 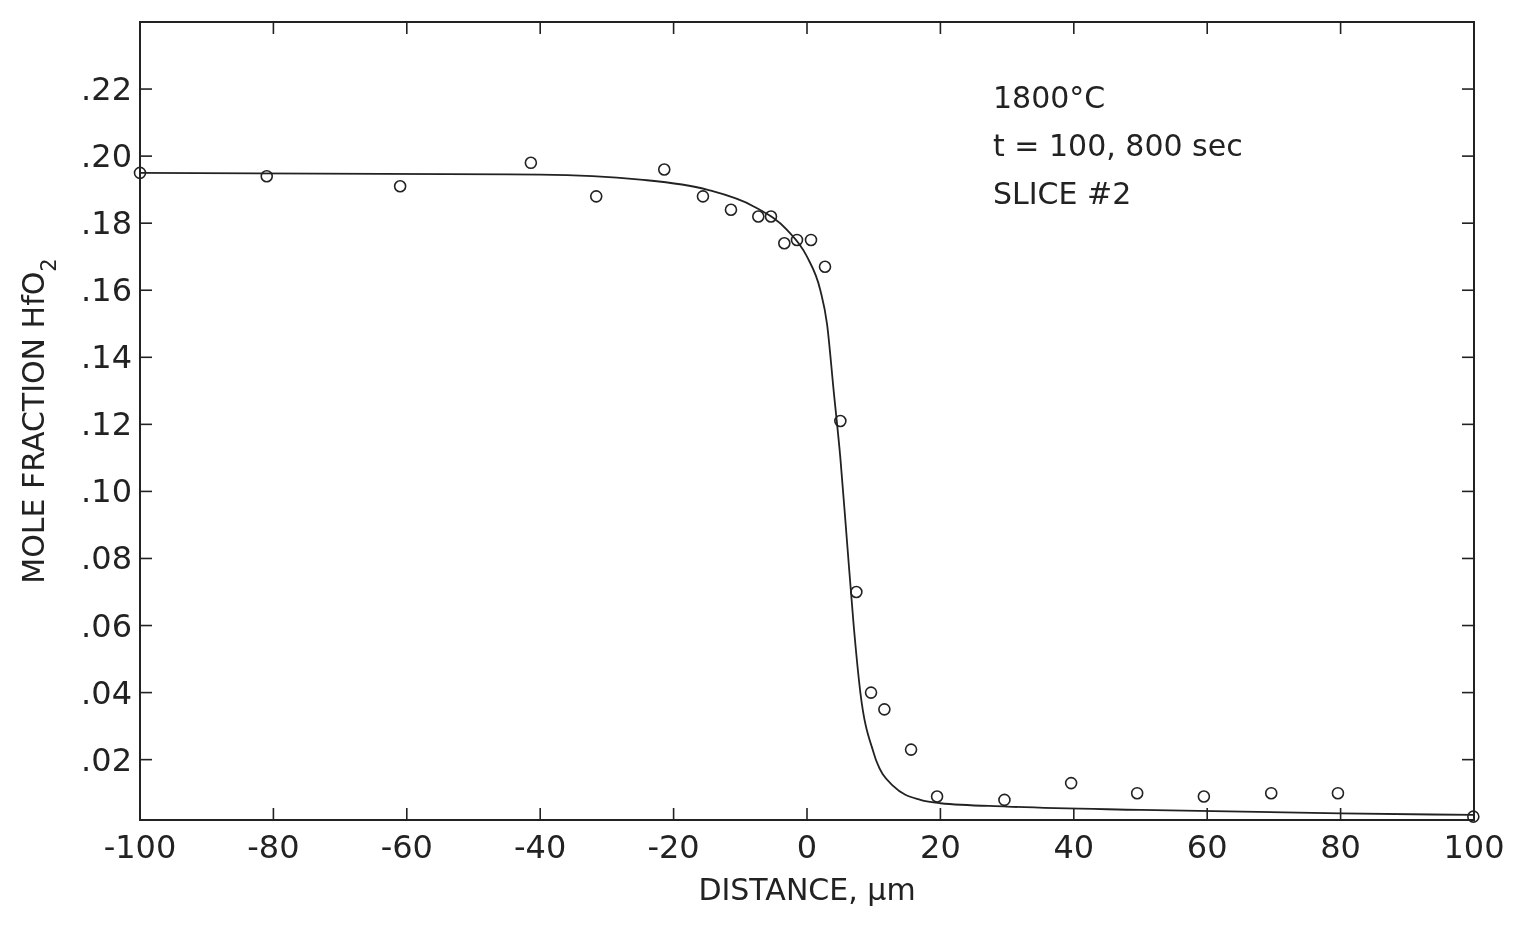 What do you see at coordinates (807, 847) in the screenshot?
I see `x-tick-label: 0` at bounding box center [807, 847].